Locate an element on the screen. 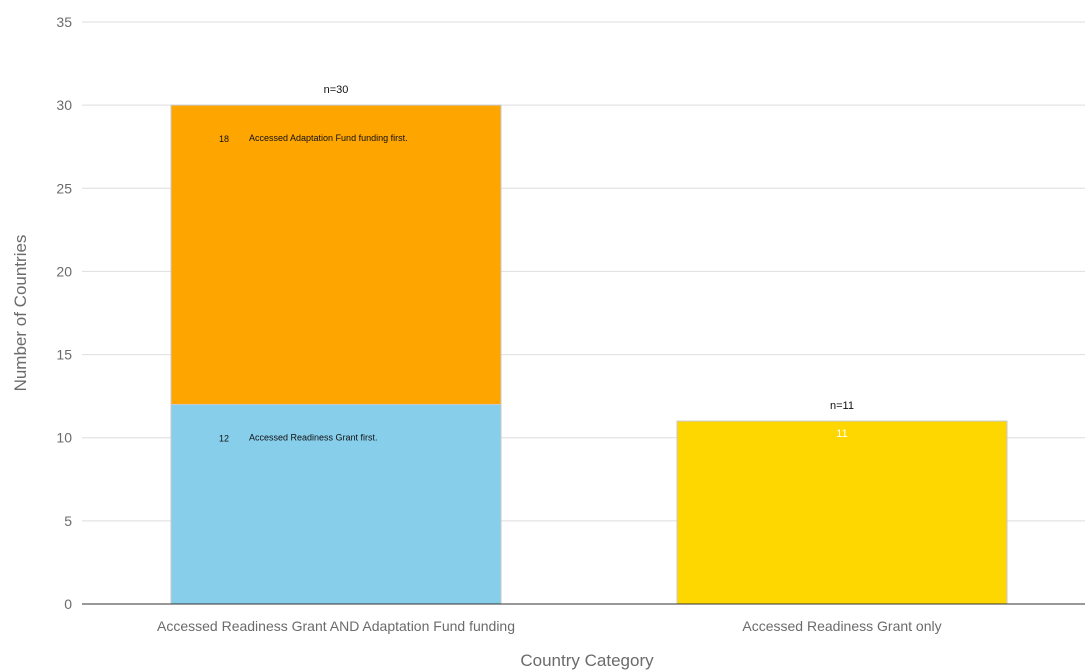  y-tick-label: 5 is located at coordinates (68, 521).